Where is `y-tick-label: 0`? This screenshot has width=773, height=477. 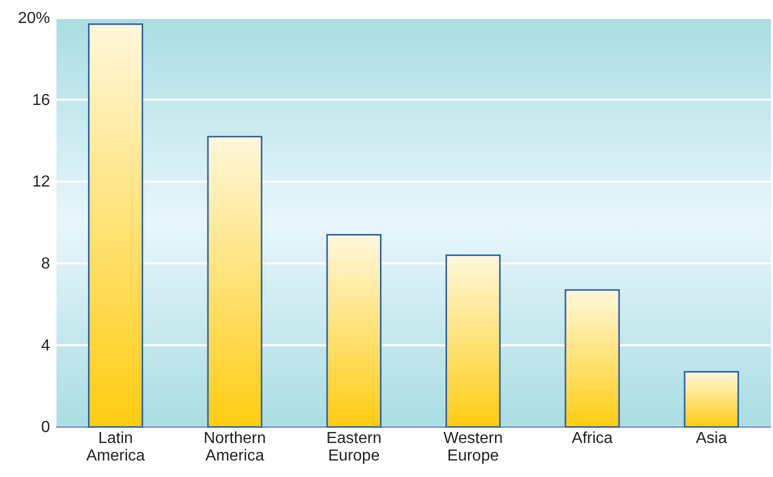 y-tick-label: 0 is located at coordinates (45, 427).